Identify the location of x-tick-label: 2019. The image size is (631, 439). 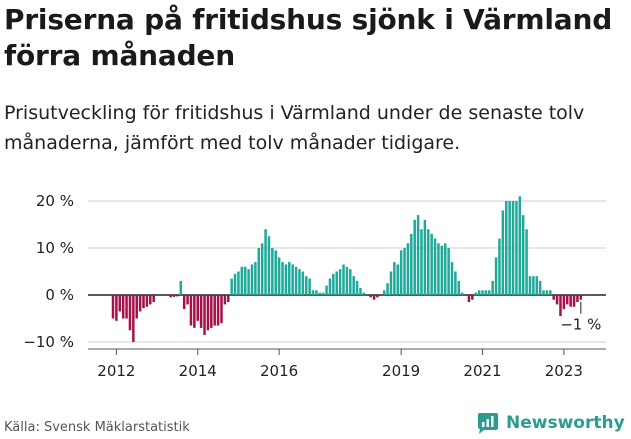
(401, 371).